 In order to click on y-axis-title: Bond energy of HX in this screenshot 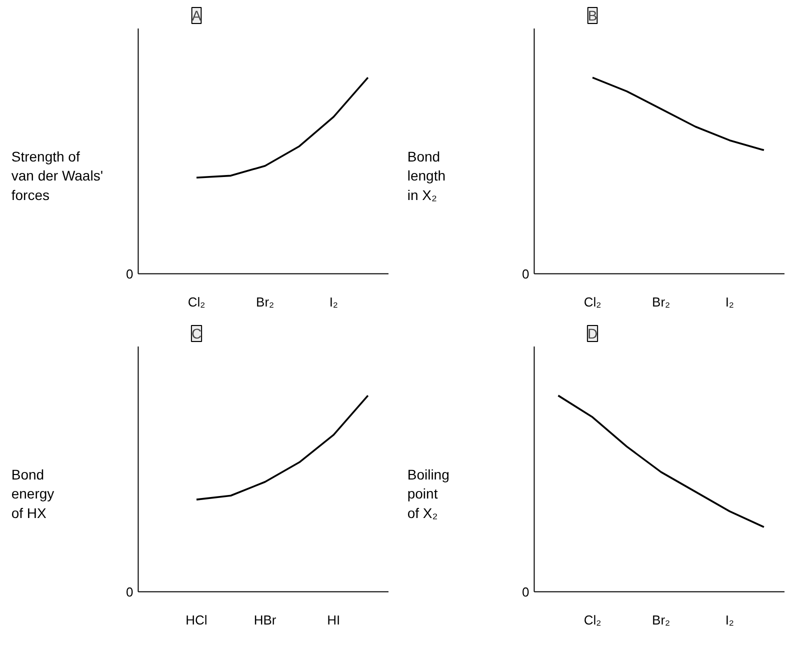, I will do `click(32, 493)`.